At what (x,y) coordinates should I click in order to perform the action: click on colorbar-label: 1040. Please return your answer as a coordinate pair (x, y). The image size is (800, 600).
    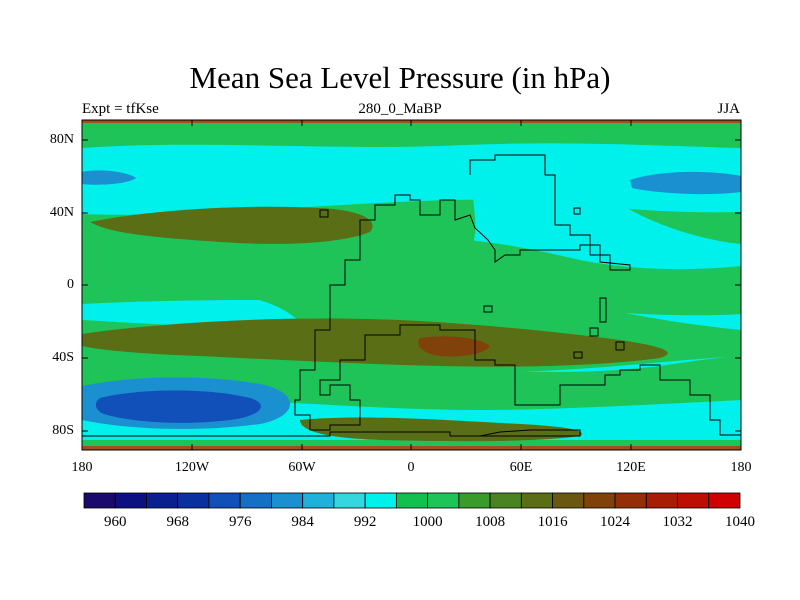
    Looking at the image, I should click on (740, 522).